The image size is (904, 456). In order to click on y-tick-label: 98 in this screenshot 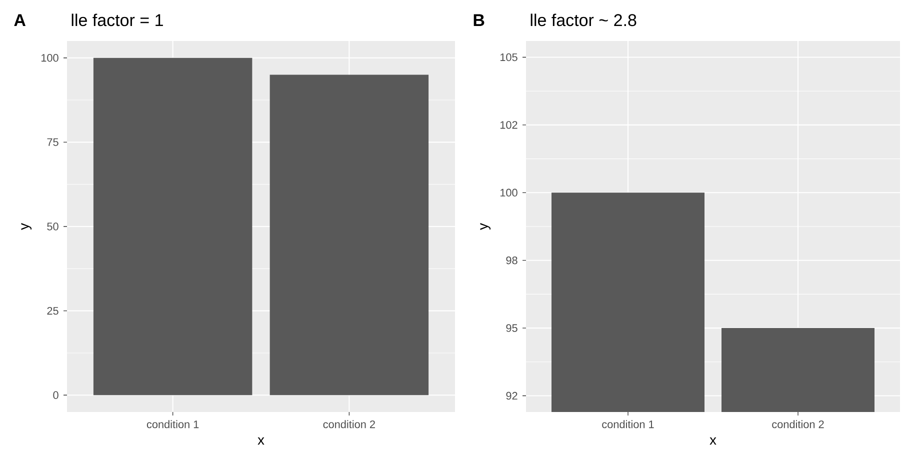, I will do `click(512, 260)`.